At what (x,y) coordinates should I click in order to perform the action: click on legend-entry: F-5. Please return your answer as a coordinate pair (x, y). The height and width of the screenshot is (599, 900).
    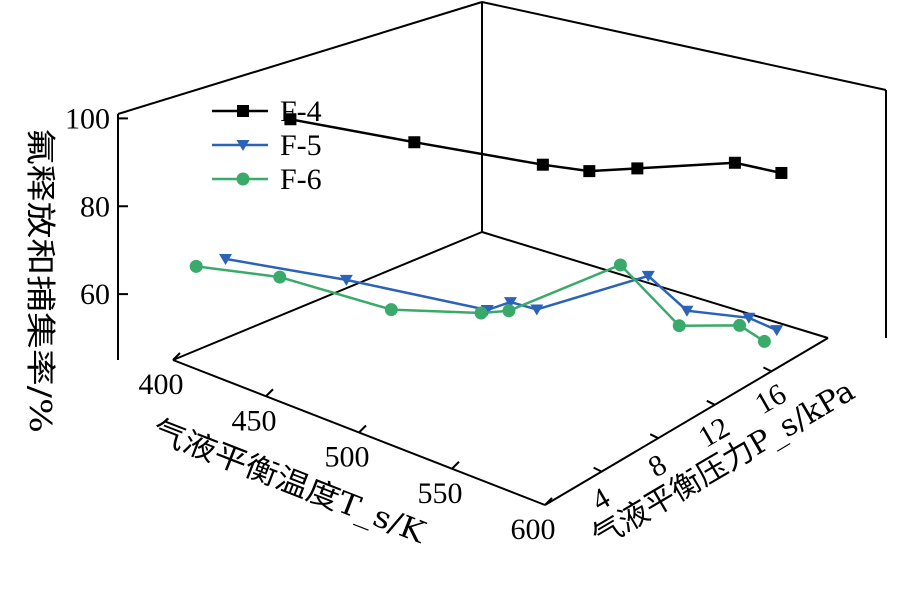
    Looking at the image, I should click on (267, 145).